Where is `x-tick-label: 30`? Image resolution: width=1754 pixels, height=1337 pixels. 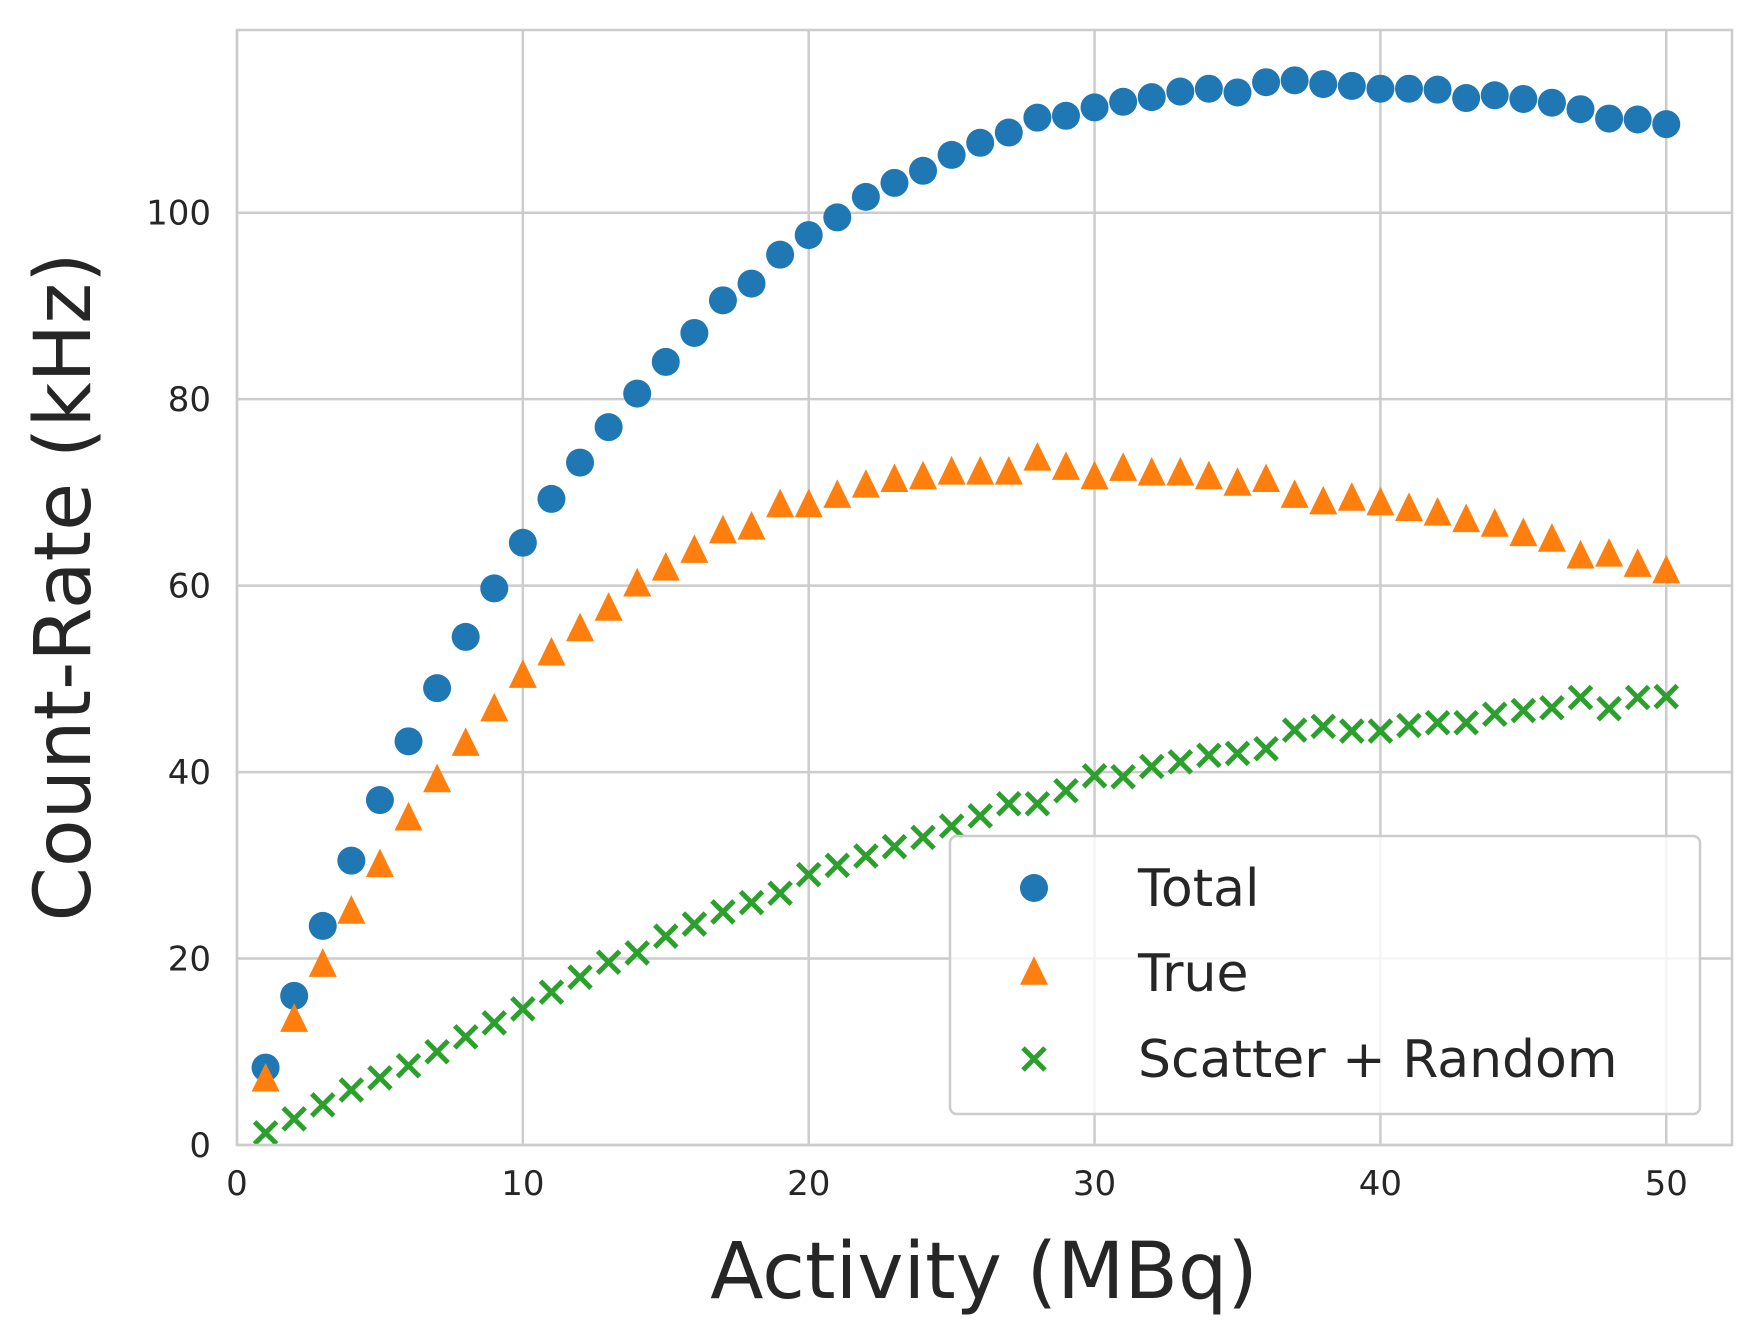
x-tick-label: 30 is located at coordinates (1094, 1184).